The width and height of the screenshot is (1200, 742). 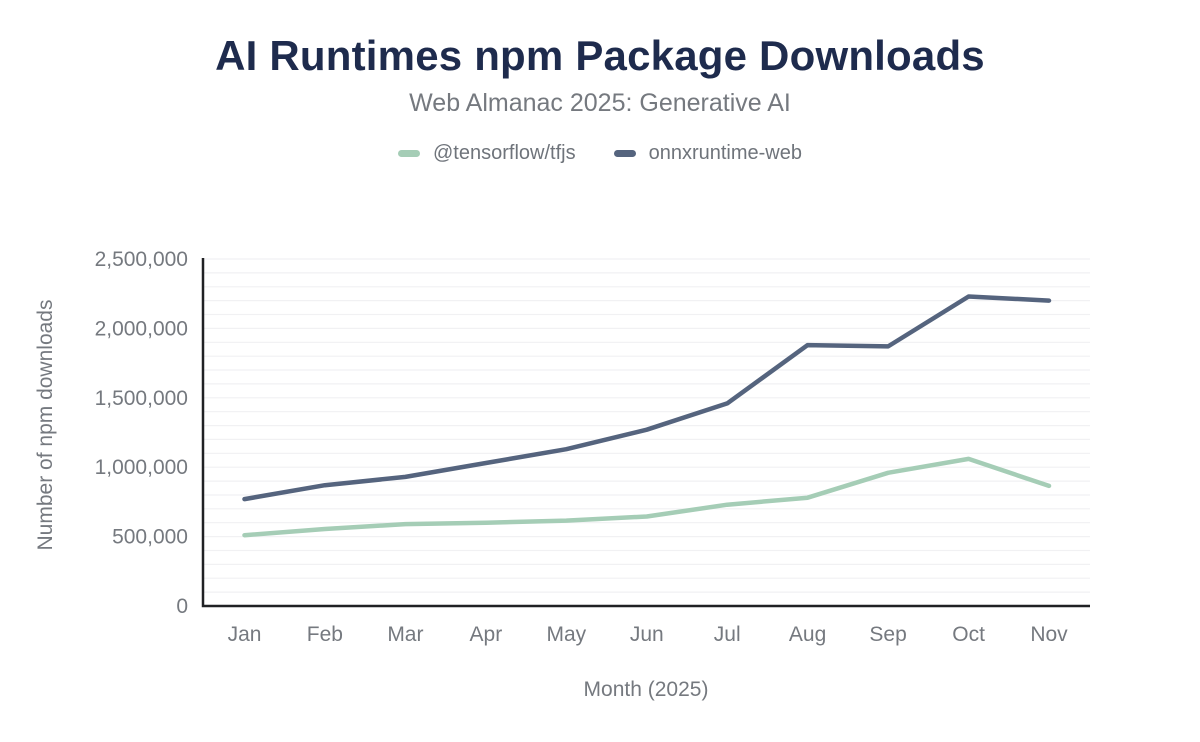 I want to click on series-line--tensorflow-tfjs, so click(x=647, y=497).